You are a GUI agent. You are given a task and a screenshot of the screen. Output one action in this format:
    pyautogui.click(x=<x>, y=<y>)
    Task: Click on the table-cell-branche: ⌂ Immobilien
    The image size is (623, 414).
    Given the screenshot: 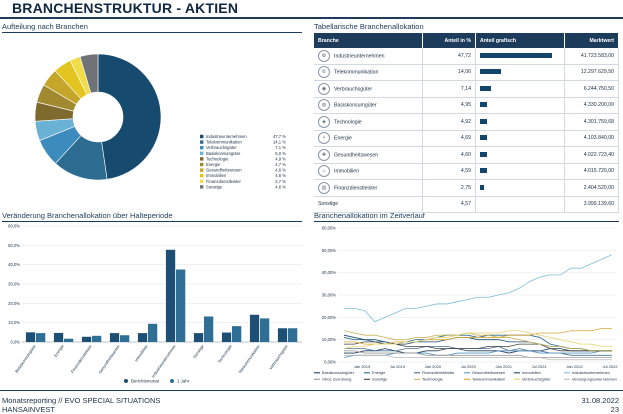 What is the action you would take?
    pyautogui.click(x=368, y=171)
    